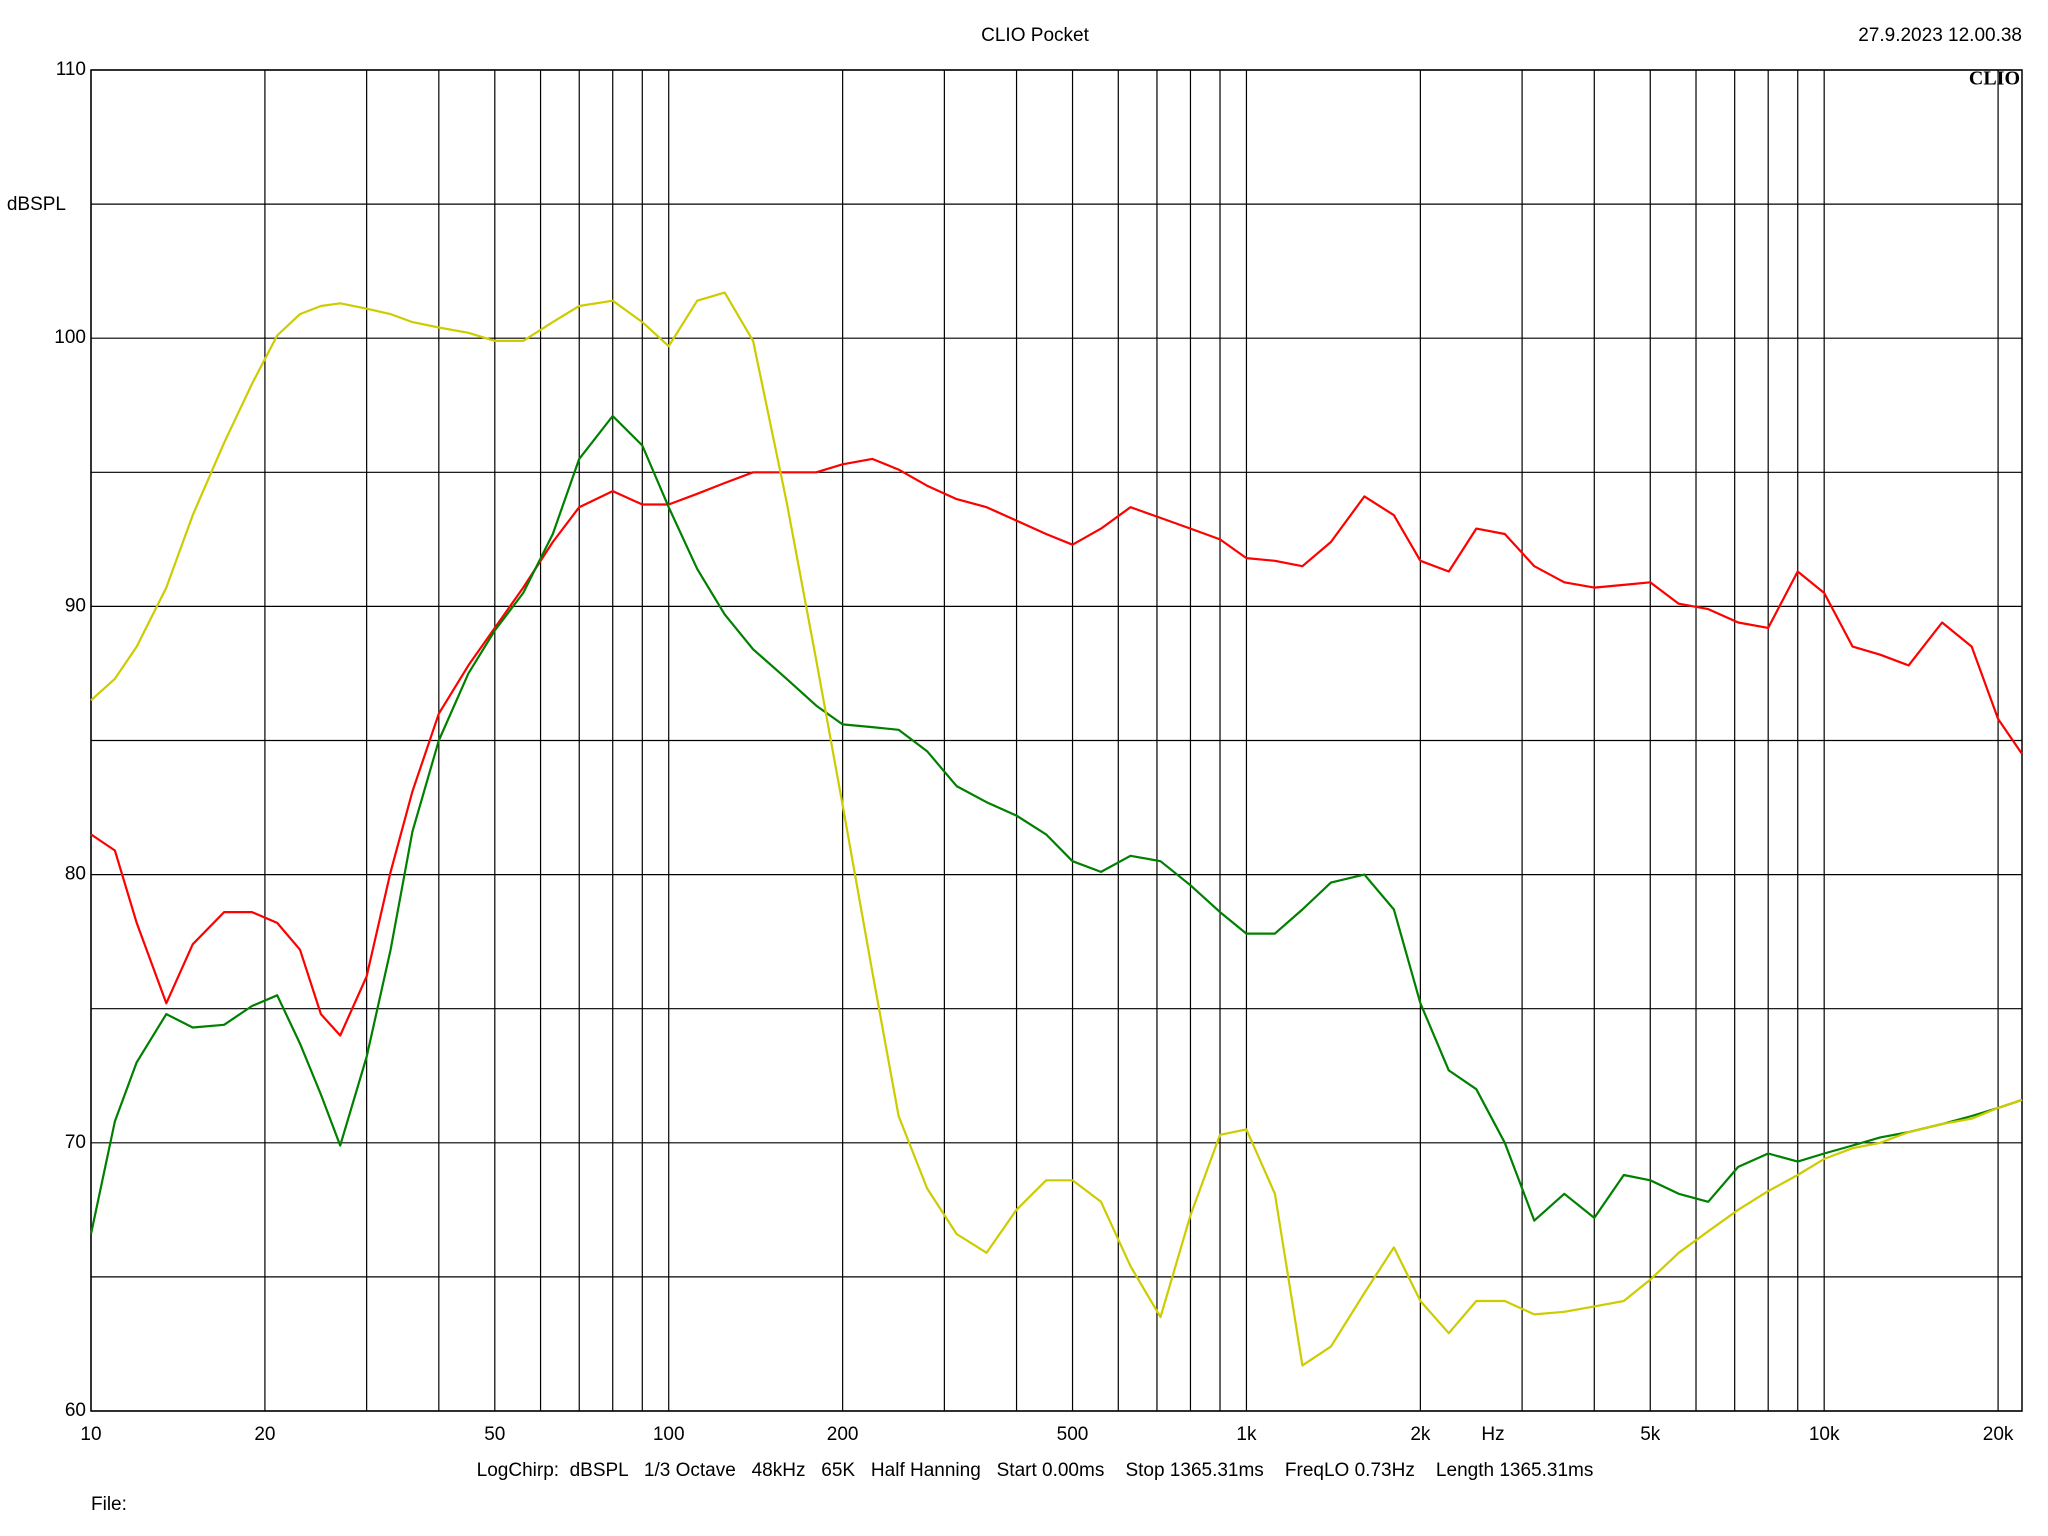 The height and width of the screenshot is (1536, 2048). What do you see at coordinates (1998, 1434) in the screenshot?
I see `x-tick-label: 20k` at bounding box center [1998, 1434].